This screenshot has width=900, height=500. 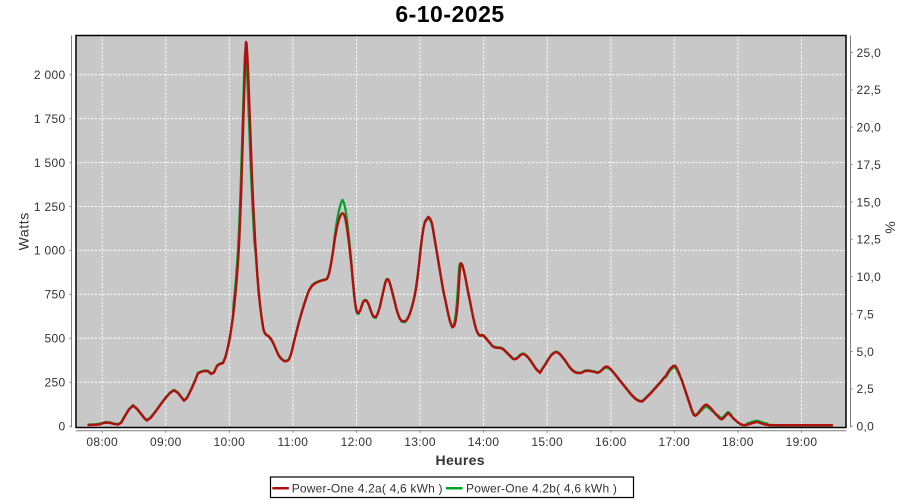 I want to click on svg-text: Heures, so click(x=460, y=460).